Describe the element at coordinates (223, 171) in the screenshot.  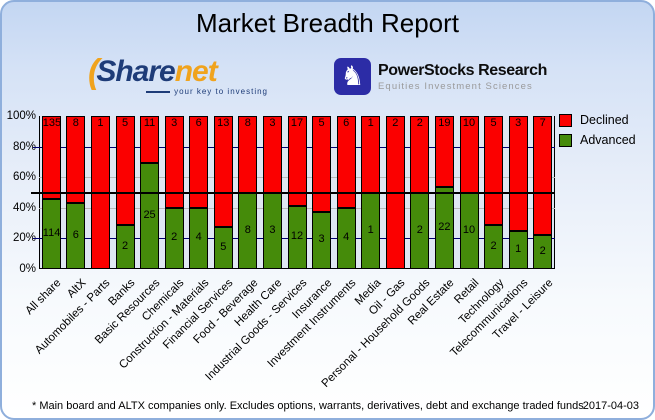
I see `bar-segment-declined: 13` at that location.